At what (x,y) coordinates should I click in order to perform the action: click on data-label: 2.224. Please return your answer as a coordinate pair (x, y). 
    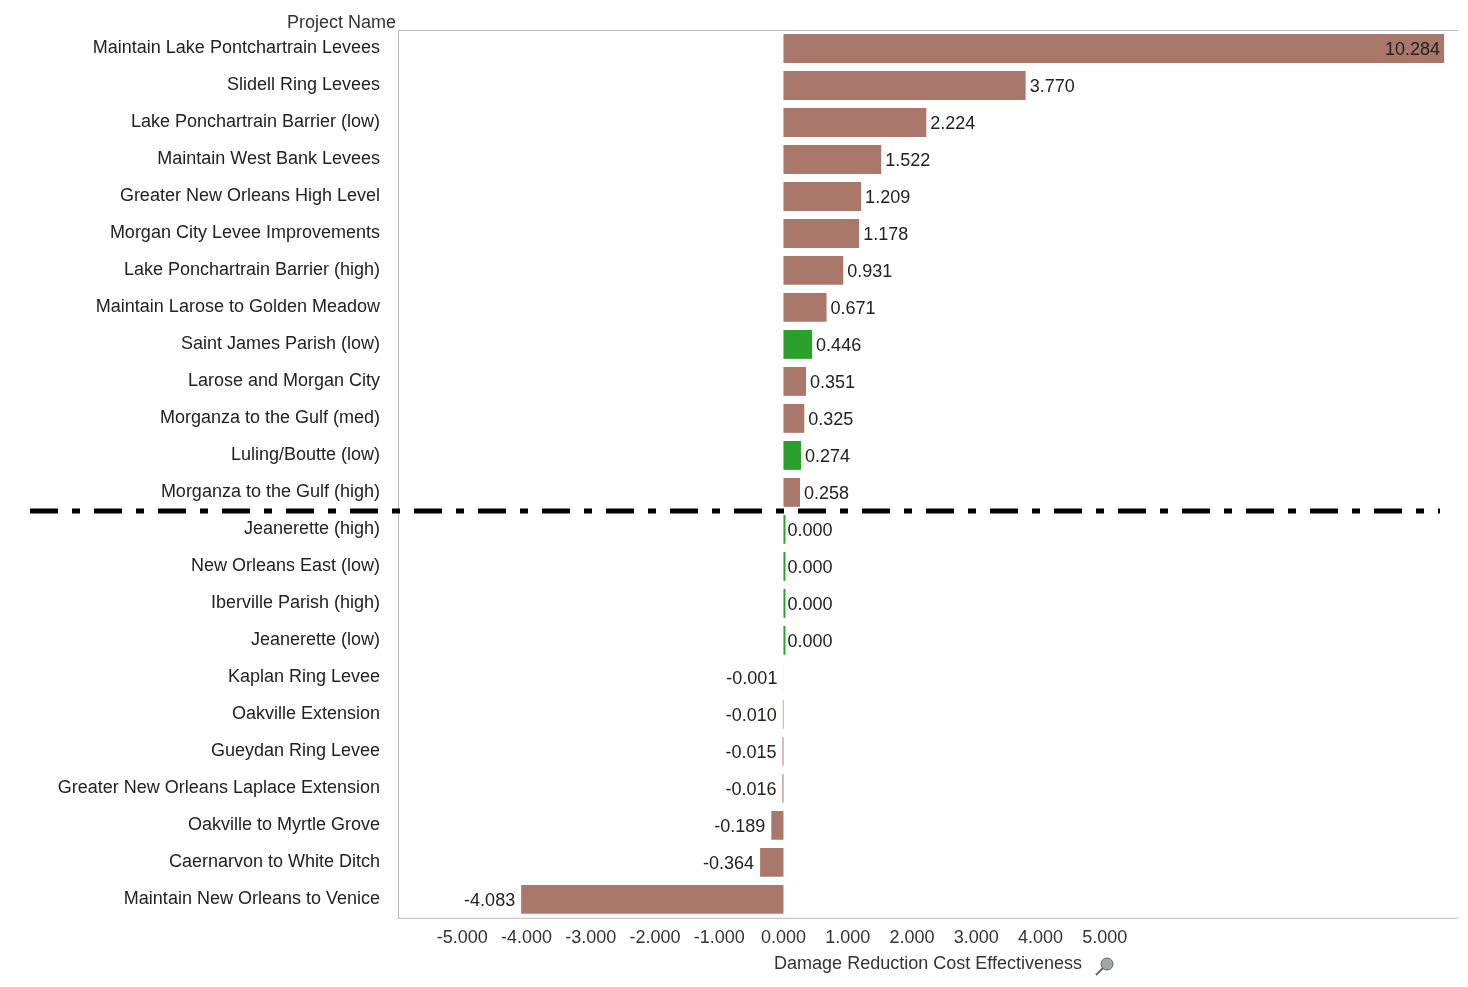
    Looking at the image, I should click on (953, 123).